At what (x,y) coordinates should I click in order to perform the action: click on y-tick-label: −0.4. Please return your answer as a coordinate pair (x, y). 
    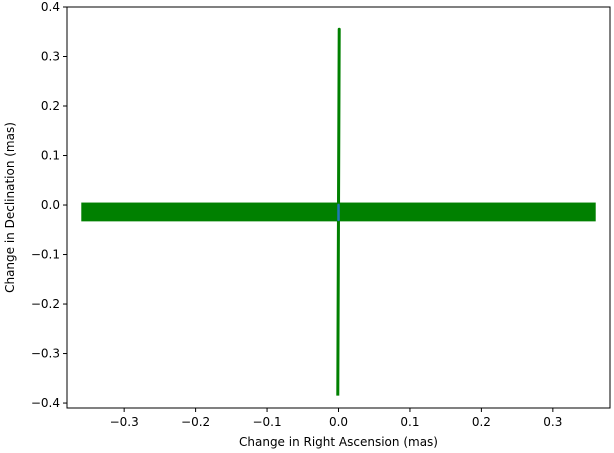
    Looking at the image, I should click on (45, 403).